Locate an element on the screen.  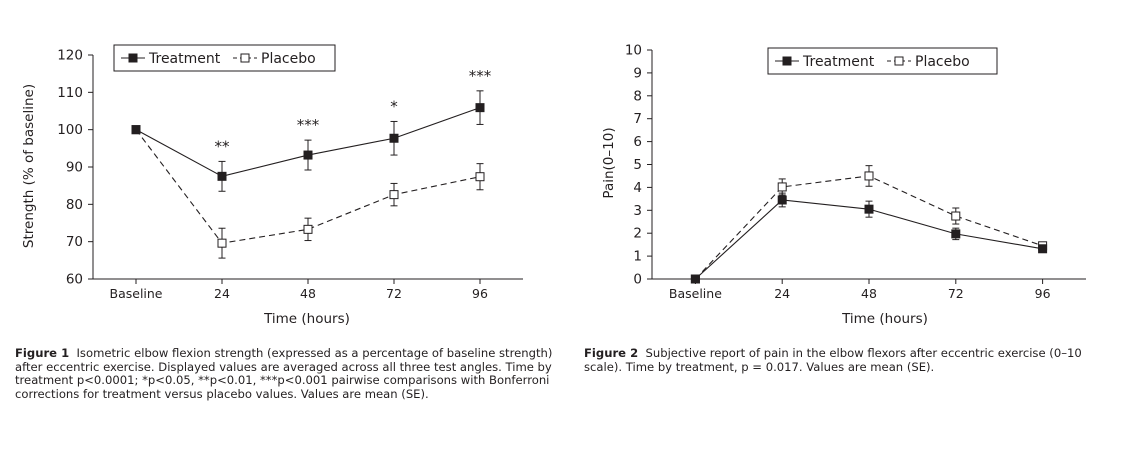
y-tick-label: 3 is located at coordinates (637, 211).